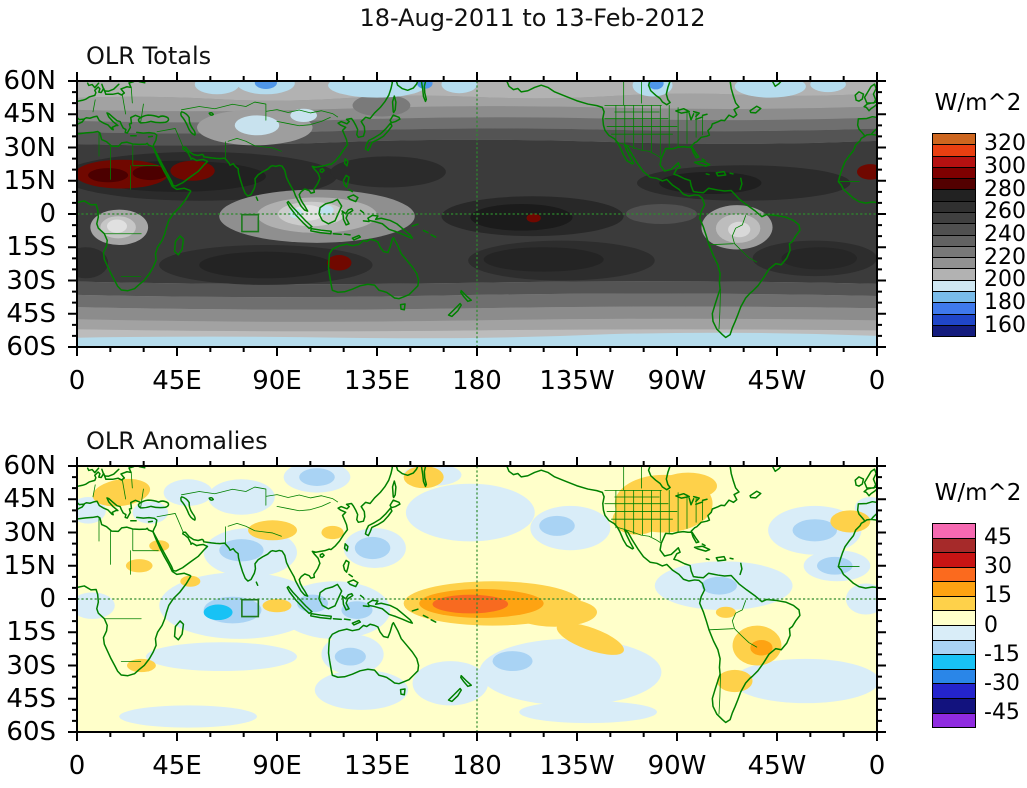  Describe the element at coordinates (777, 766) in the screenshot. I see `map1-x-label-45W: 45W` at that location.